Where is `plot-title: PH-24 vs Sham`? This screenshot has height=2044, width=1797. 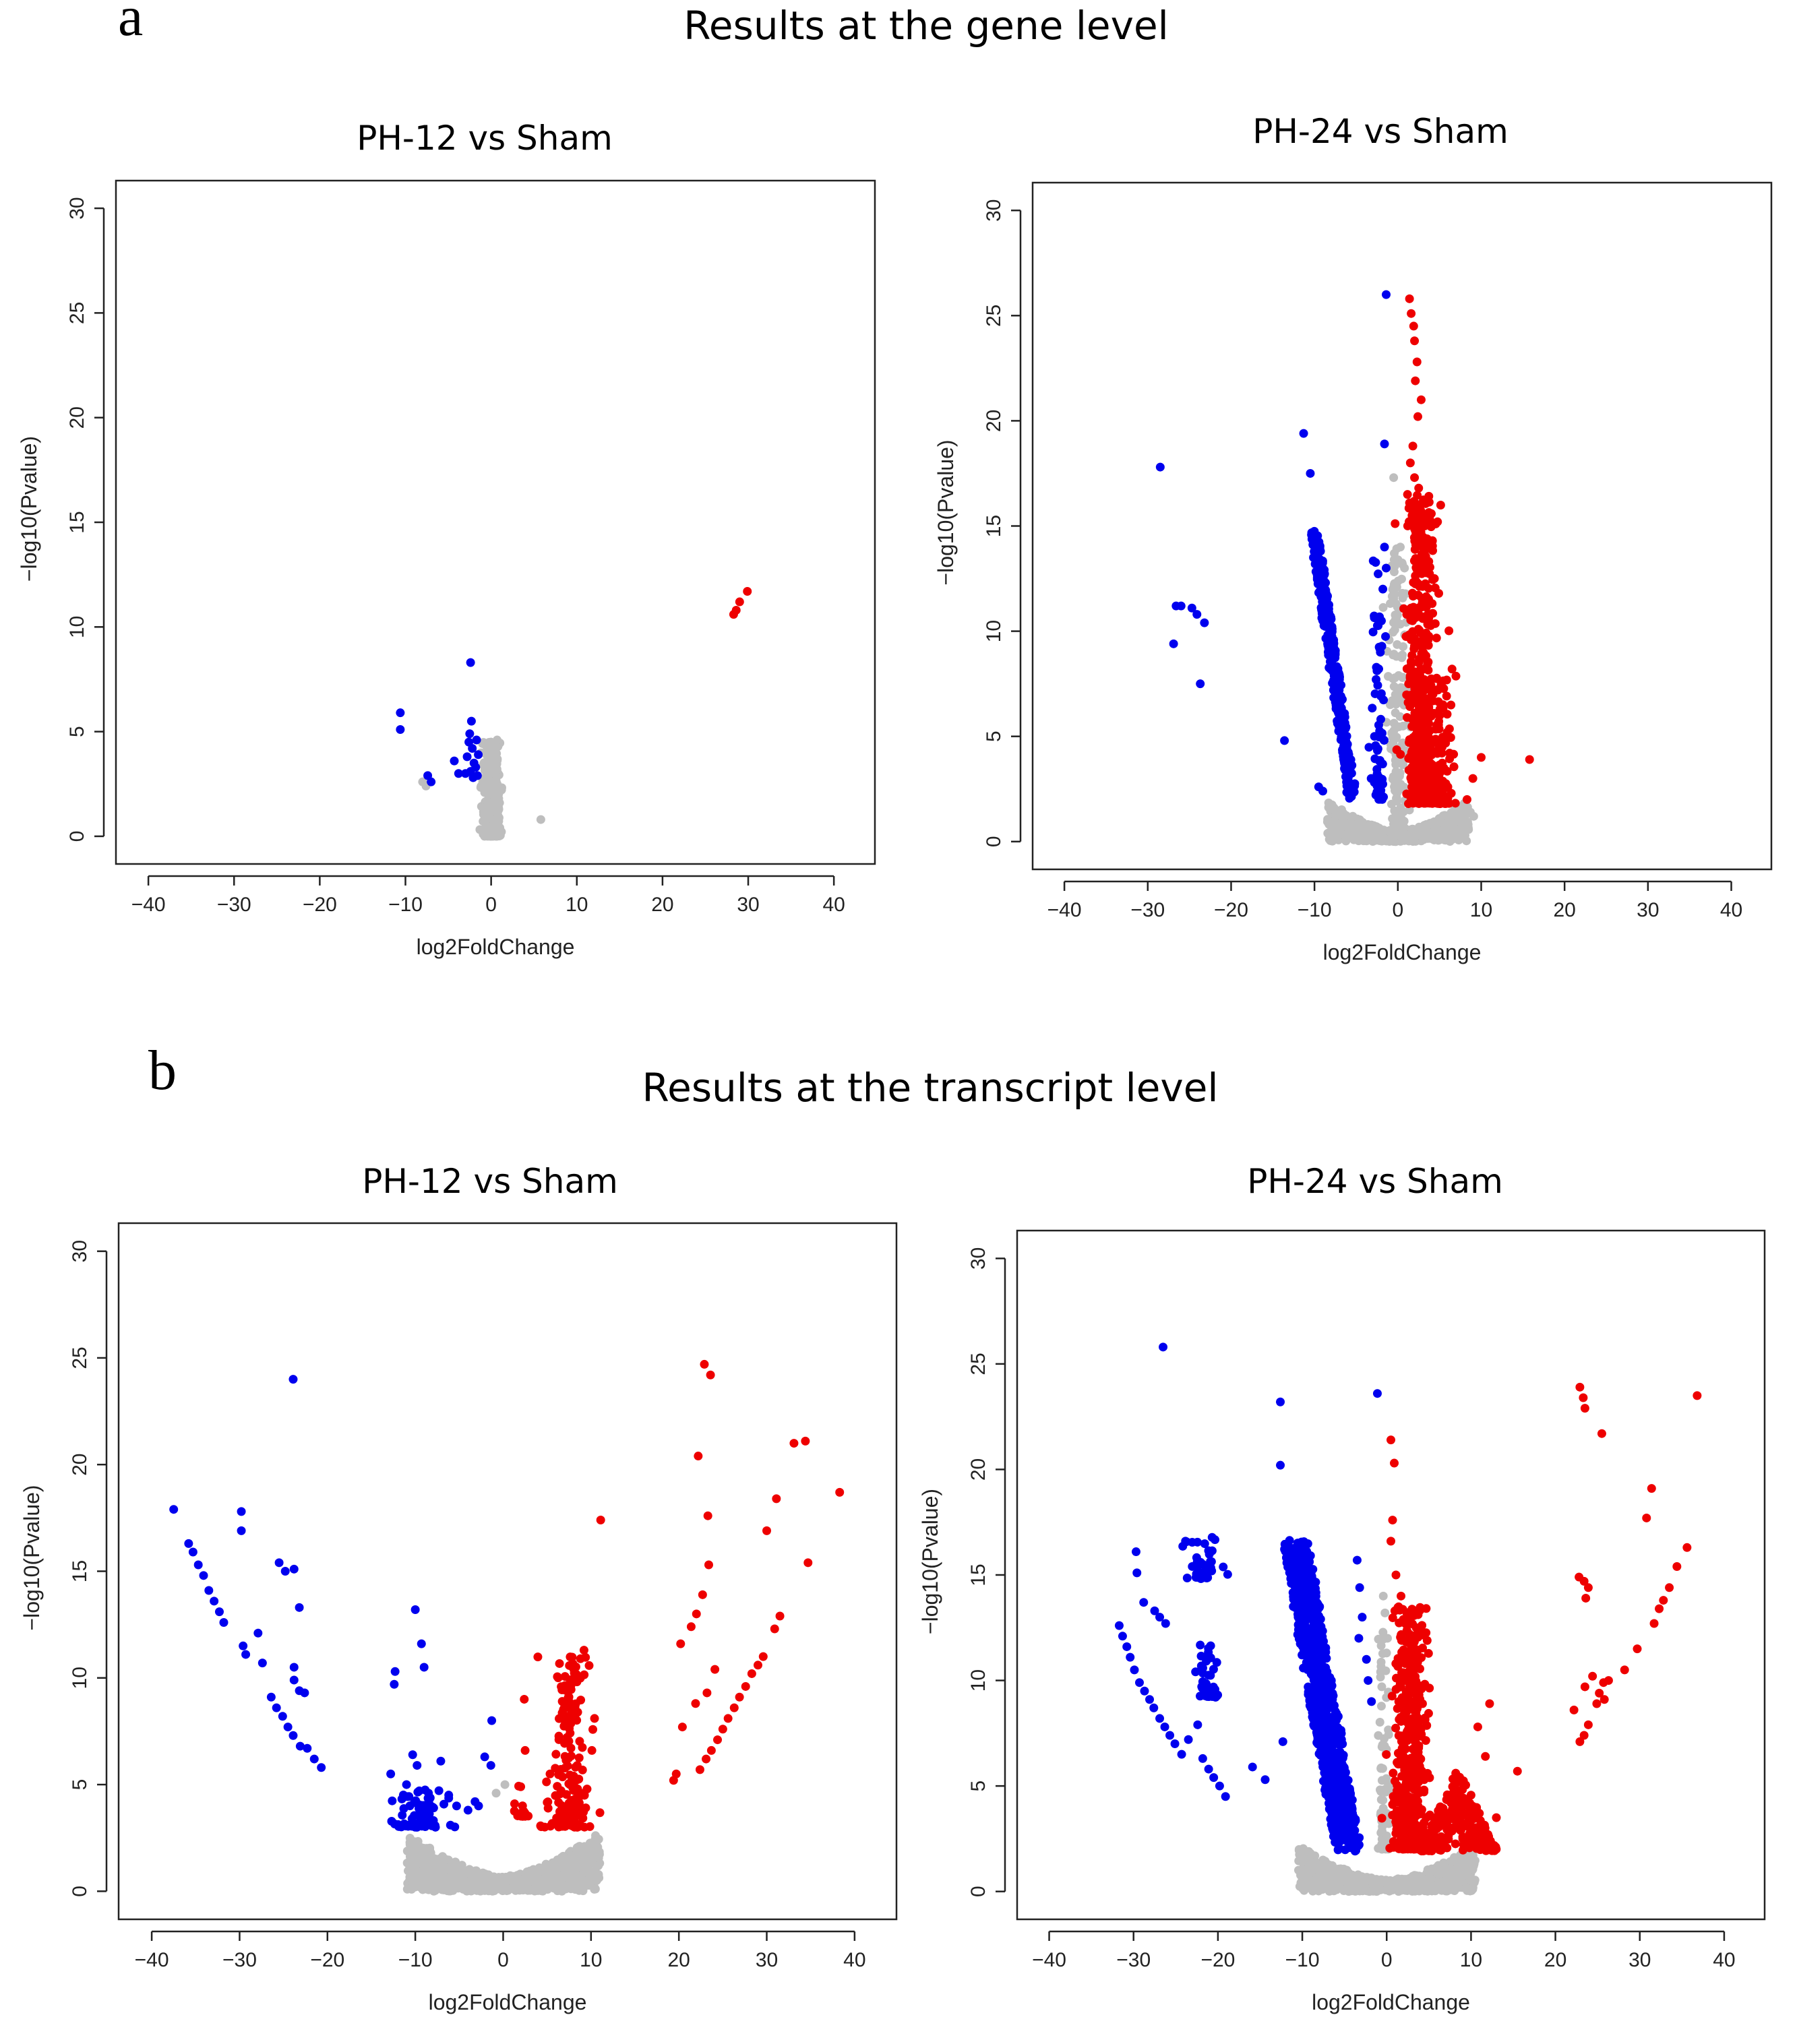
plot-title: PH-24 vs Sham is located at coordinates (1375, 1181).